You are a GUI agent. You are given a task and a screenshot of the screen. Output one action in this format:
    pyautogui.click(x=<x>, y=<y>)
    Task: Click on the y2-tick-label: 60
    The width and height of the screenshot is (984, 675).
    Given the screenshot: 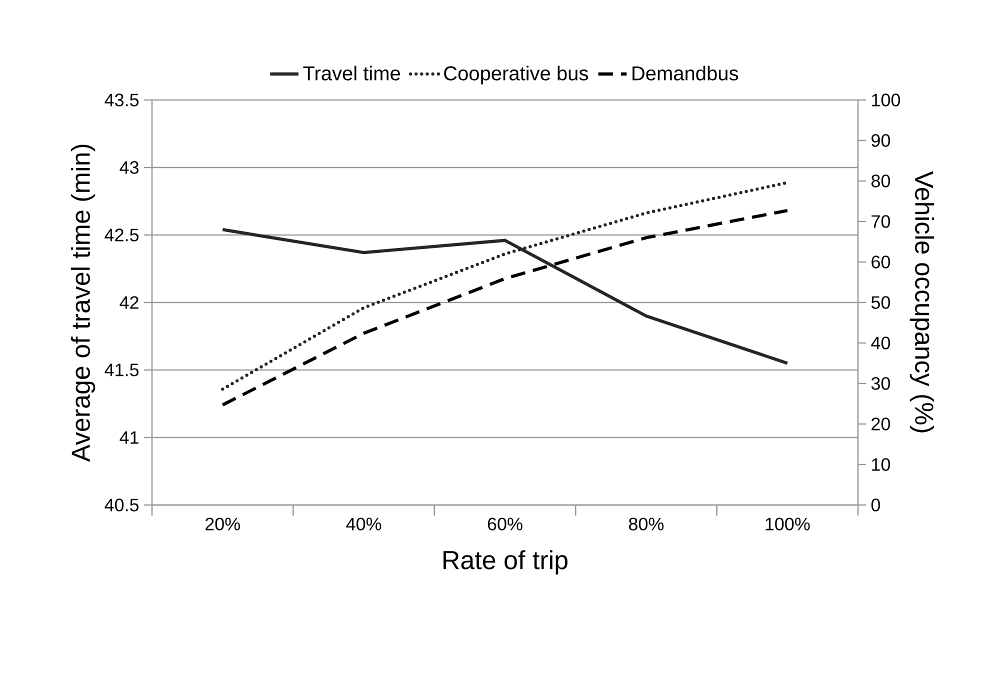 What is the action you would take?
    pyautogui.click(x=881, y=262)
    